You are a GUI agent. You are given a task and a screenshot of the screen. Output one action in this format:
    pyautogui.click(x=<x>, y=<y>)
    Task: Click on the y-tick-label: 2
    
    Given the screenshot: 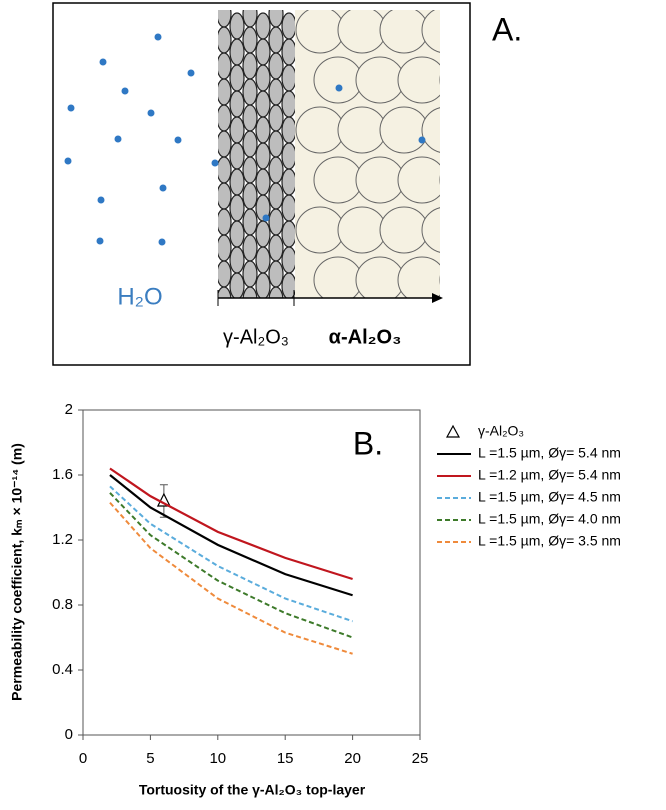 What is the action you would take?
    pyautogui.click(x=69, y=409)
    